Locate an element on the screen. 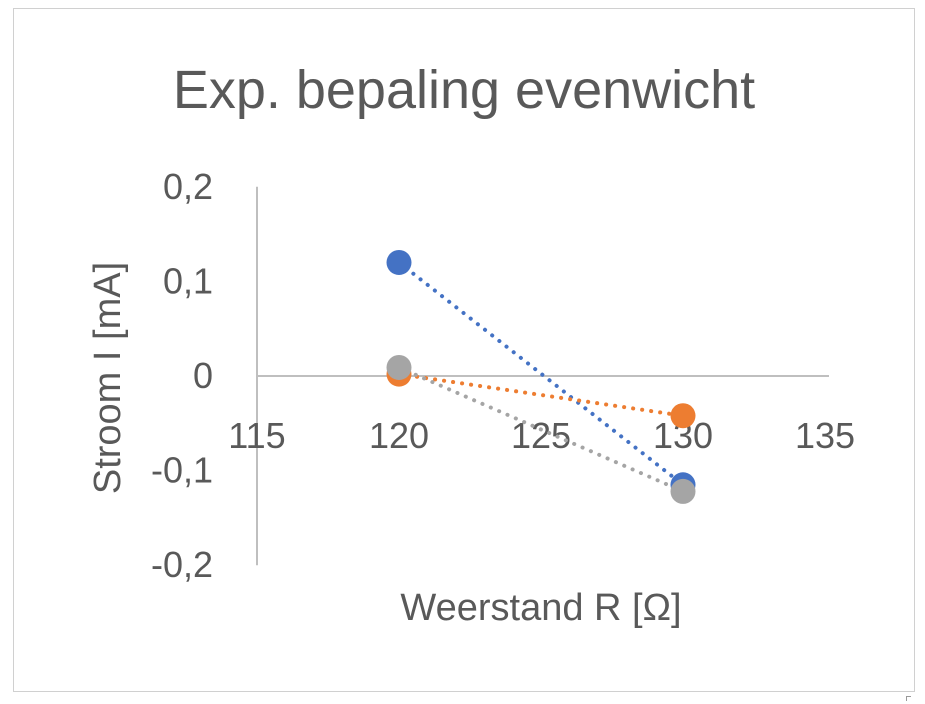 This screenshot has width=925, height=704. y-tick-label: -0,2 is located at coordinates (182, 564).